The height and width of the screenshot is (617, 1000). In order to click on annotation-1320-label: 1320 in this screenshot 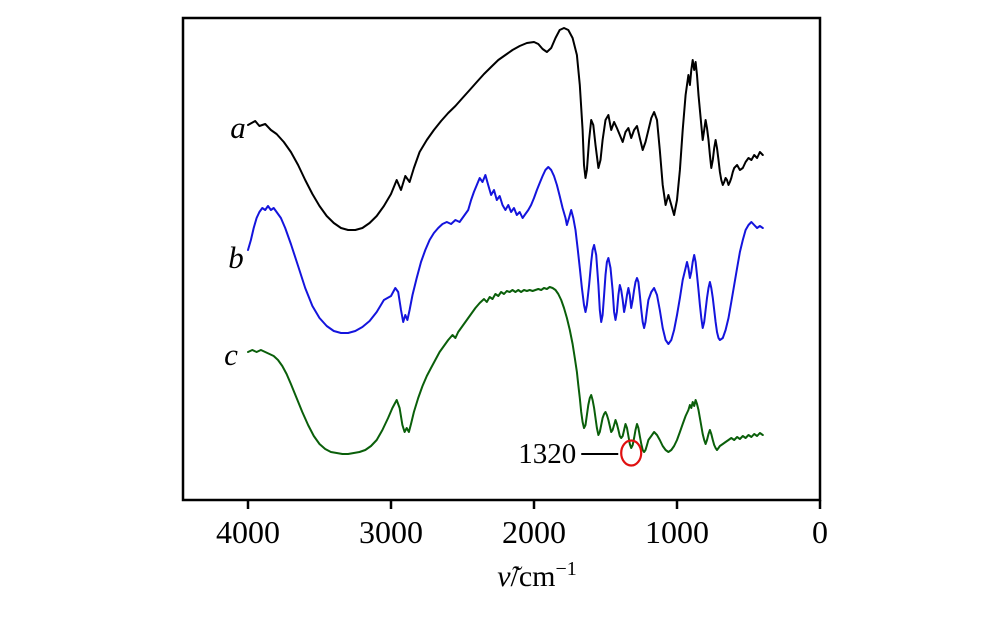, I will do `click(547, 454)`.